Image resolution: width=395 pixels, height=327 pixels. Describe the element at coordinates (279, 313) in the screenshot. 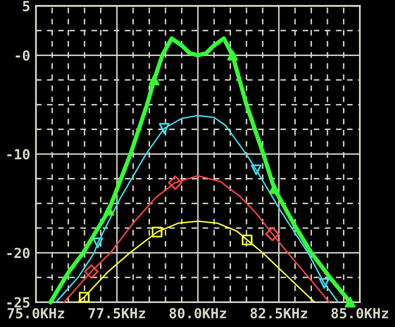

I see `x-tick-label: 82.5KHz` at that location.